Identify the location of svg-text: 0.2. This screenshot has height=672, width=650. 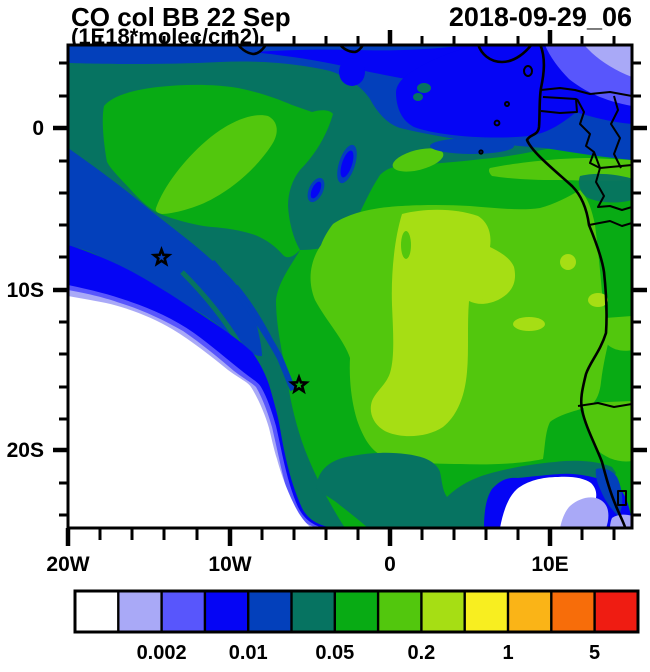
(421, 653).